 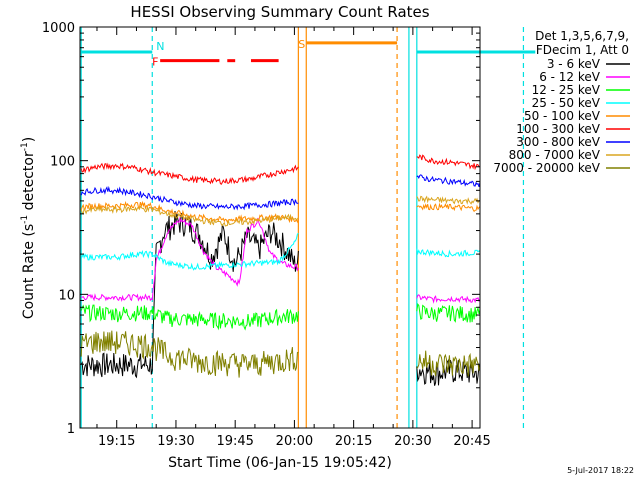 What do you see at coordinates (294, 441) in the screenshot?
I see `x-tick-label-3: 20:00` at bounding box center [294, 441].